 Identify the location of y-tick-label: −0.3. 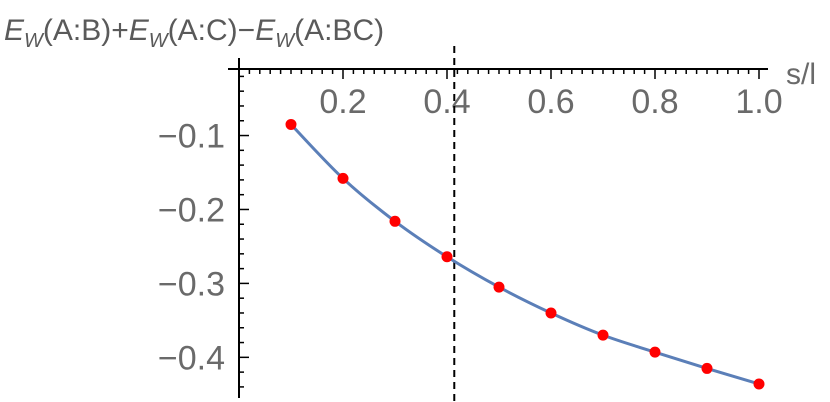
(191, 284).